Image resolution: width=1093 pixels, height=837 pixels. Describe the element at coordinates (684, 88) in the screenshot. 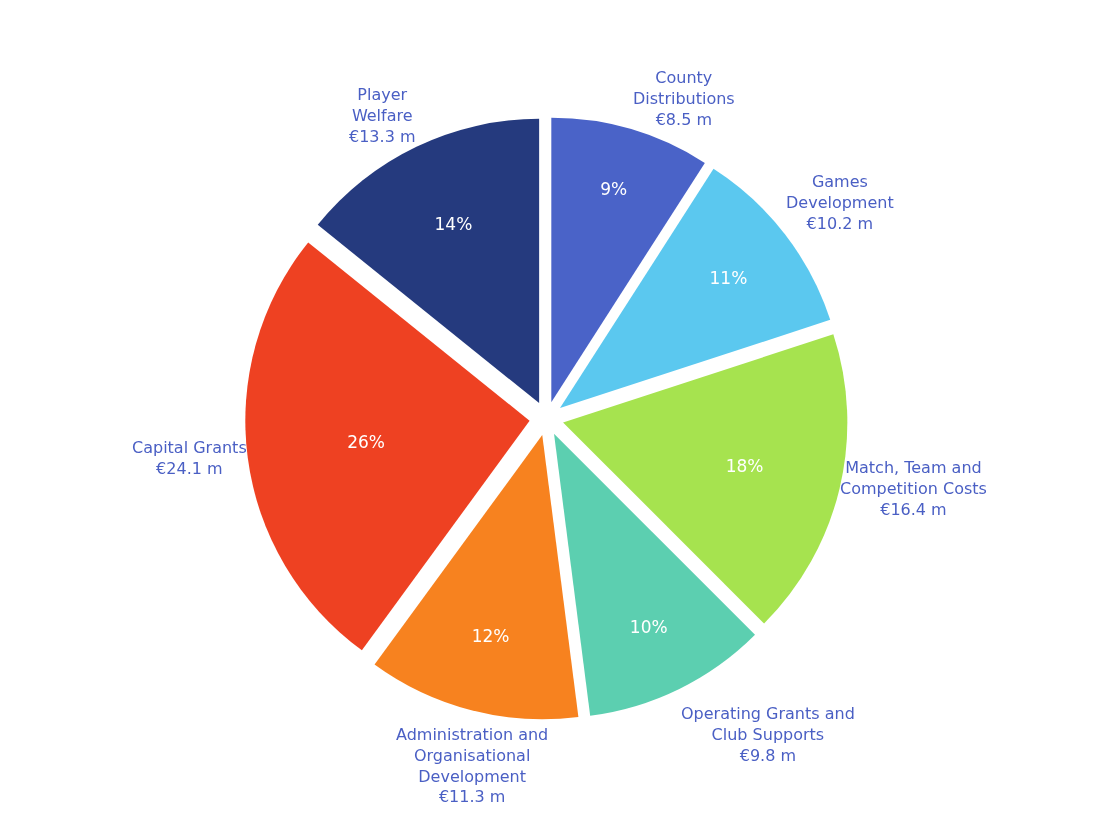

I see `slice-label: County Distributions` at that location.